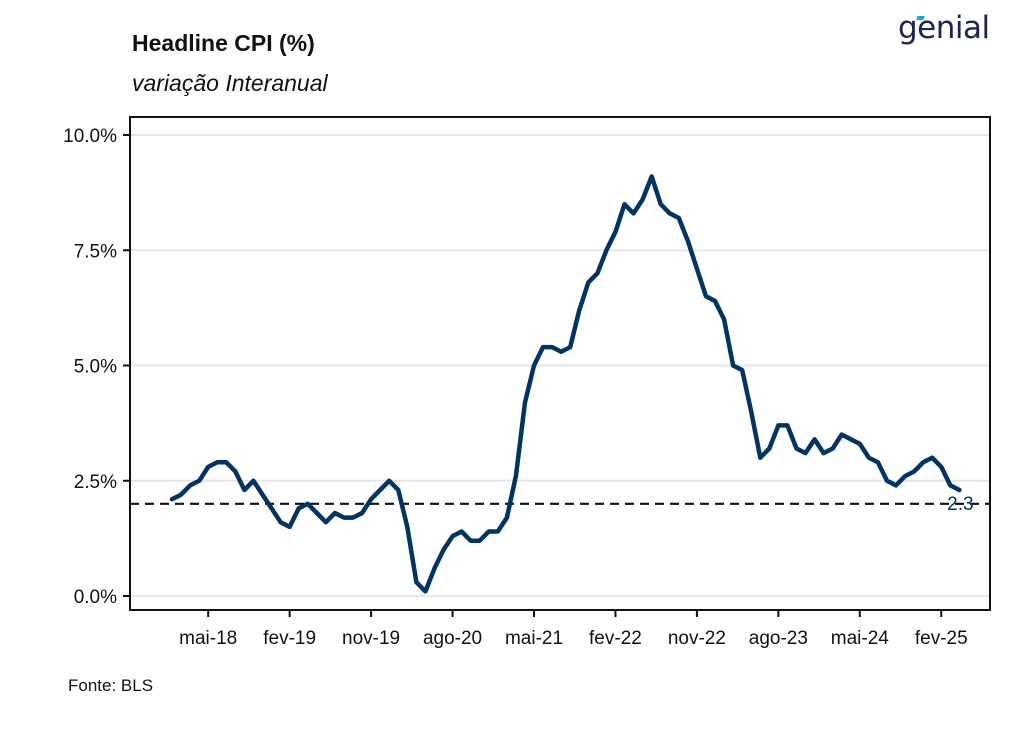 The width and height of the screenshot is (1024, 731). Describe the element at coordinates (95, 482) in the screenshot. I see `y-tick-label: 2.5%` at that location.